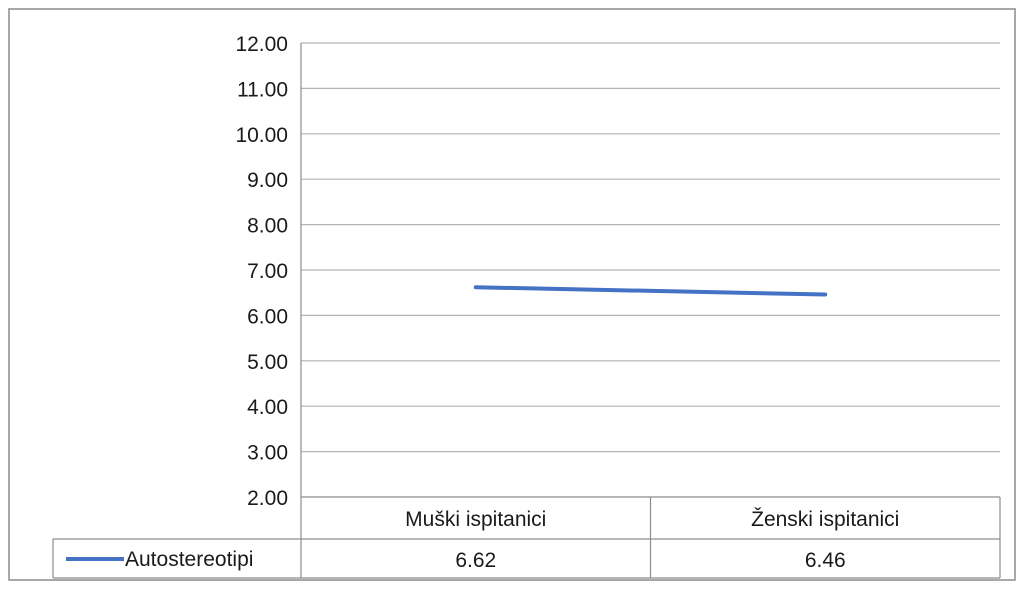 The height and width of the screenshot is (594, 1024). I want to click on x-category-label: Muški ispitanici, so click(475, 519).